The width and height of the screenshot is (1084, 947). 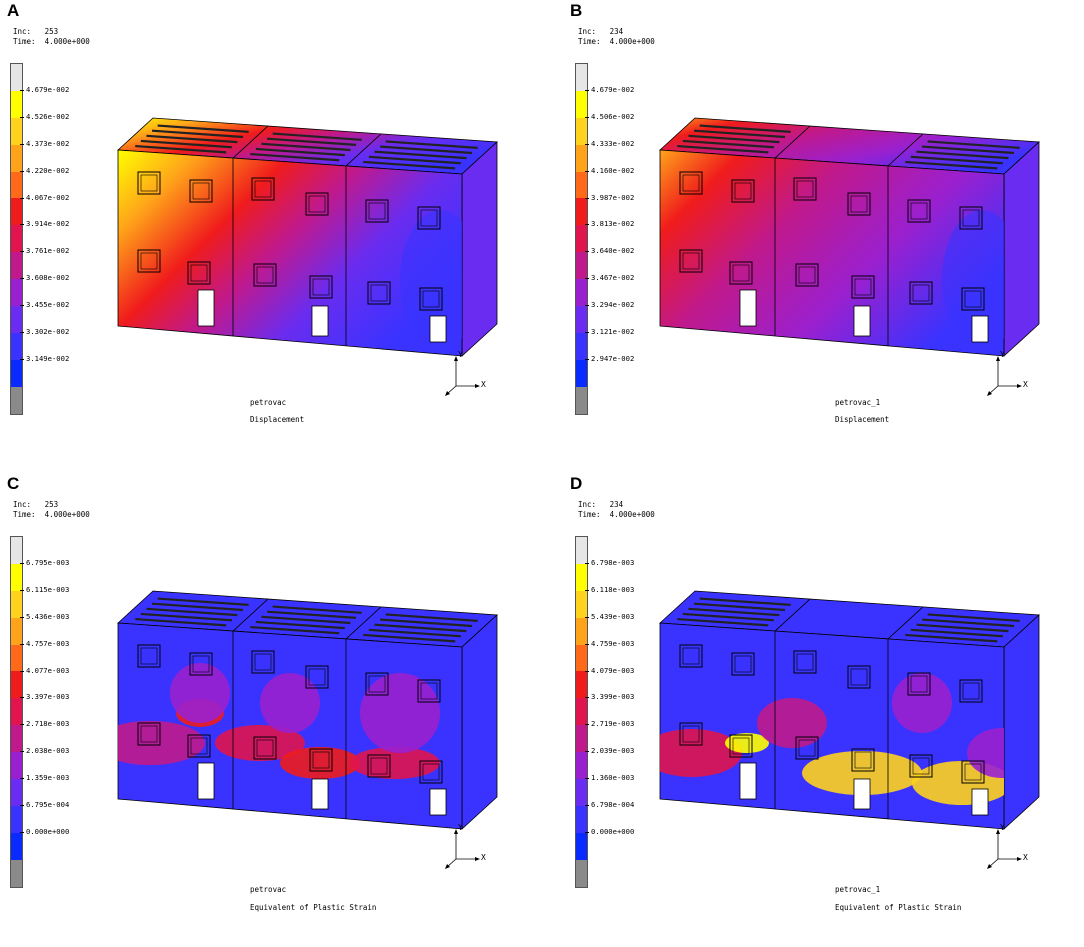 I want to click on legend-value: 4.160e-002, so click(x=613, y=170).